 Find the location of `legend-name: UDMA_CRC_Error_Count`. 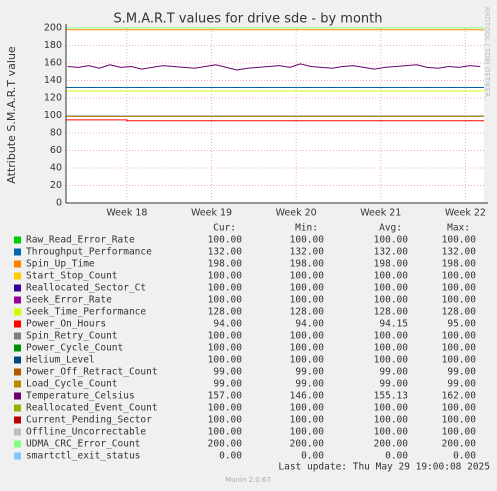

legend-name: UDMA_CRC_Error_Count is located at coordinates (83, 444).